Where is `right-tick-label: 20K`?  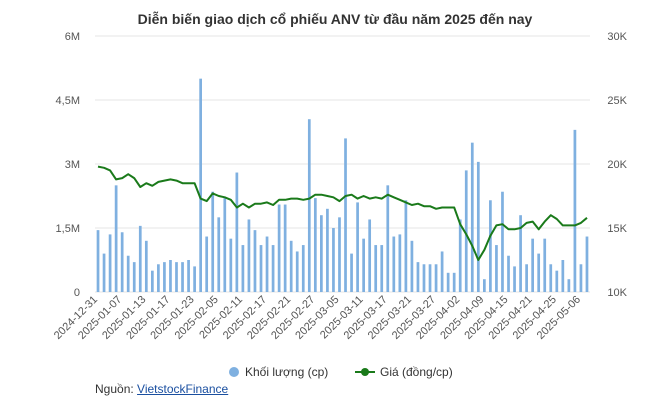
right-tick-label: 20K is located at coordinates (617, 165).